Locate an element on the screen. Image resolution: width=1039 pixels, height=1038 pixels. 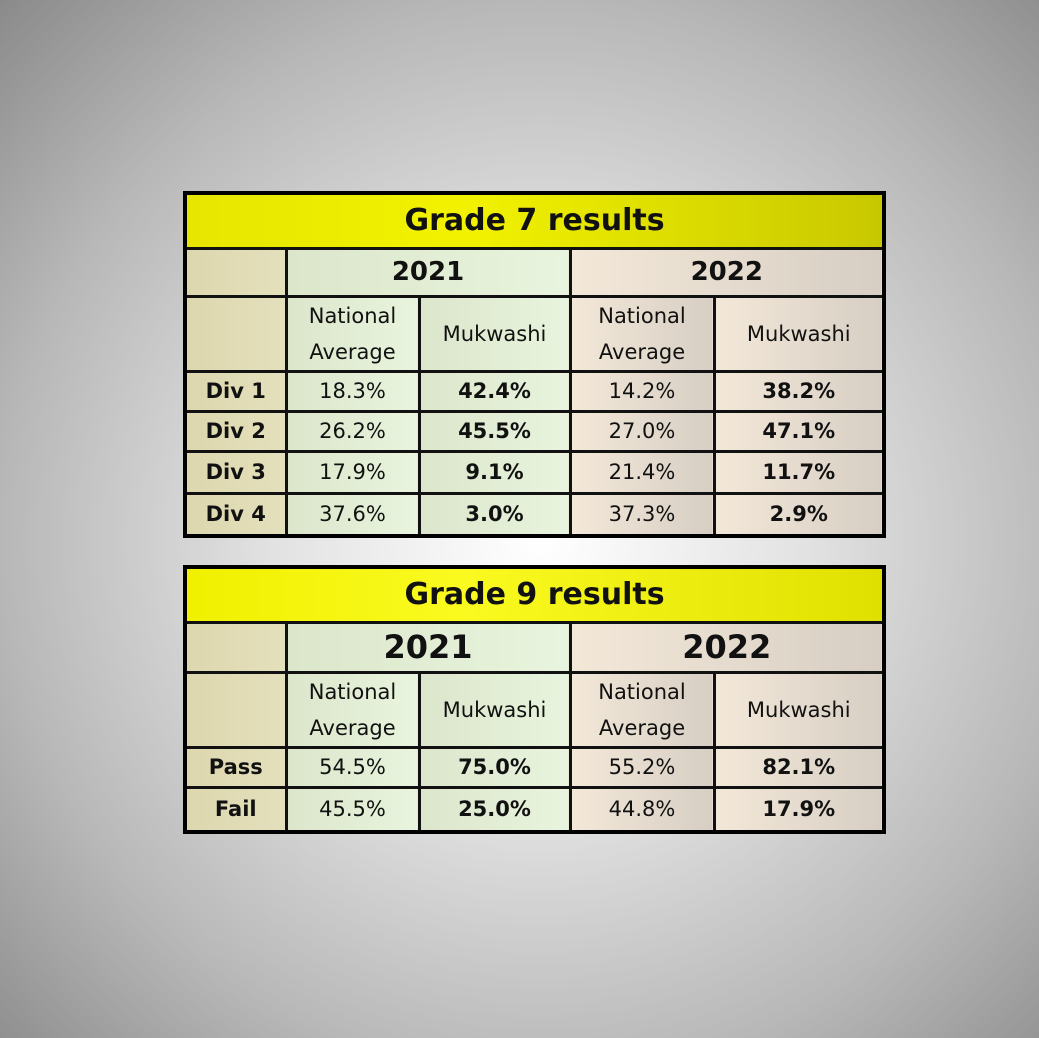
table-row: Pass 54.5% 75.0% 55.2% 82.1% is located at coordinates (534, 767).